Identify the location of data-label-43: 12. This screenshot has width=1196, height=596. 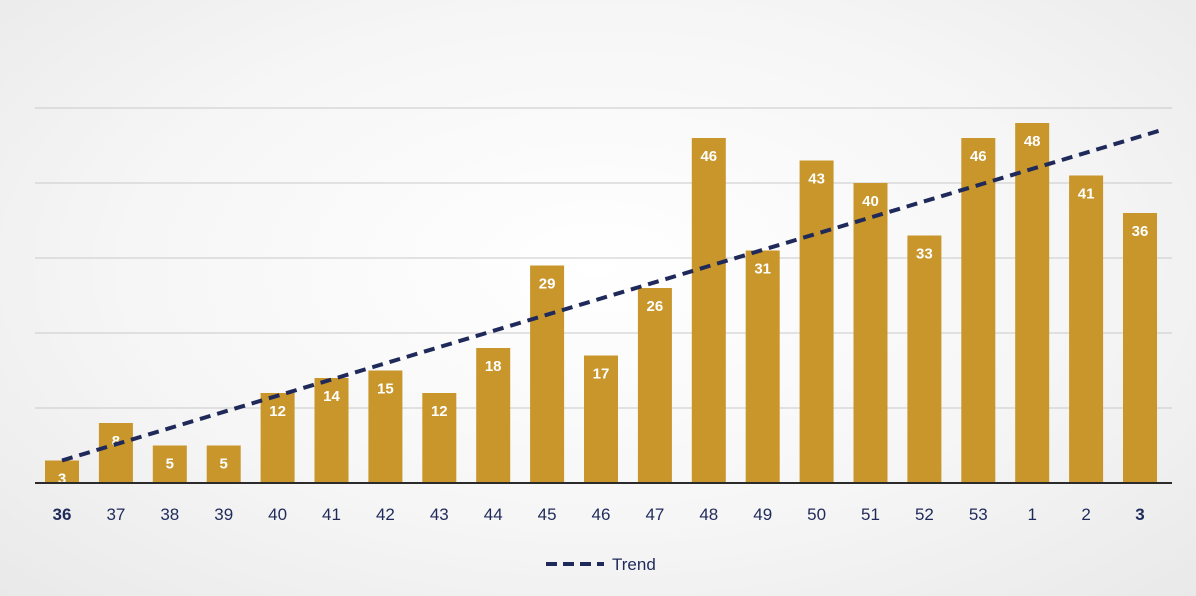
(439, 411).